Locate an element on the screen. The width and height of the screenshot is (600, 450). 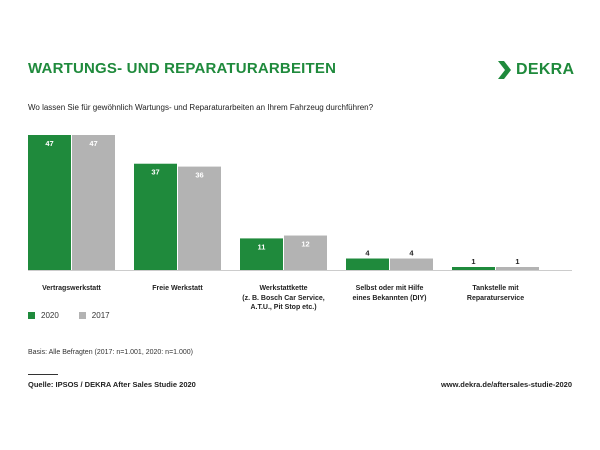
legend: 2020 2017 is located at coordinates (79, 315).